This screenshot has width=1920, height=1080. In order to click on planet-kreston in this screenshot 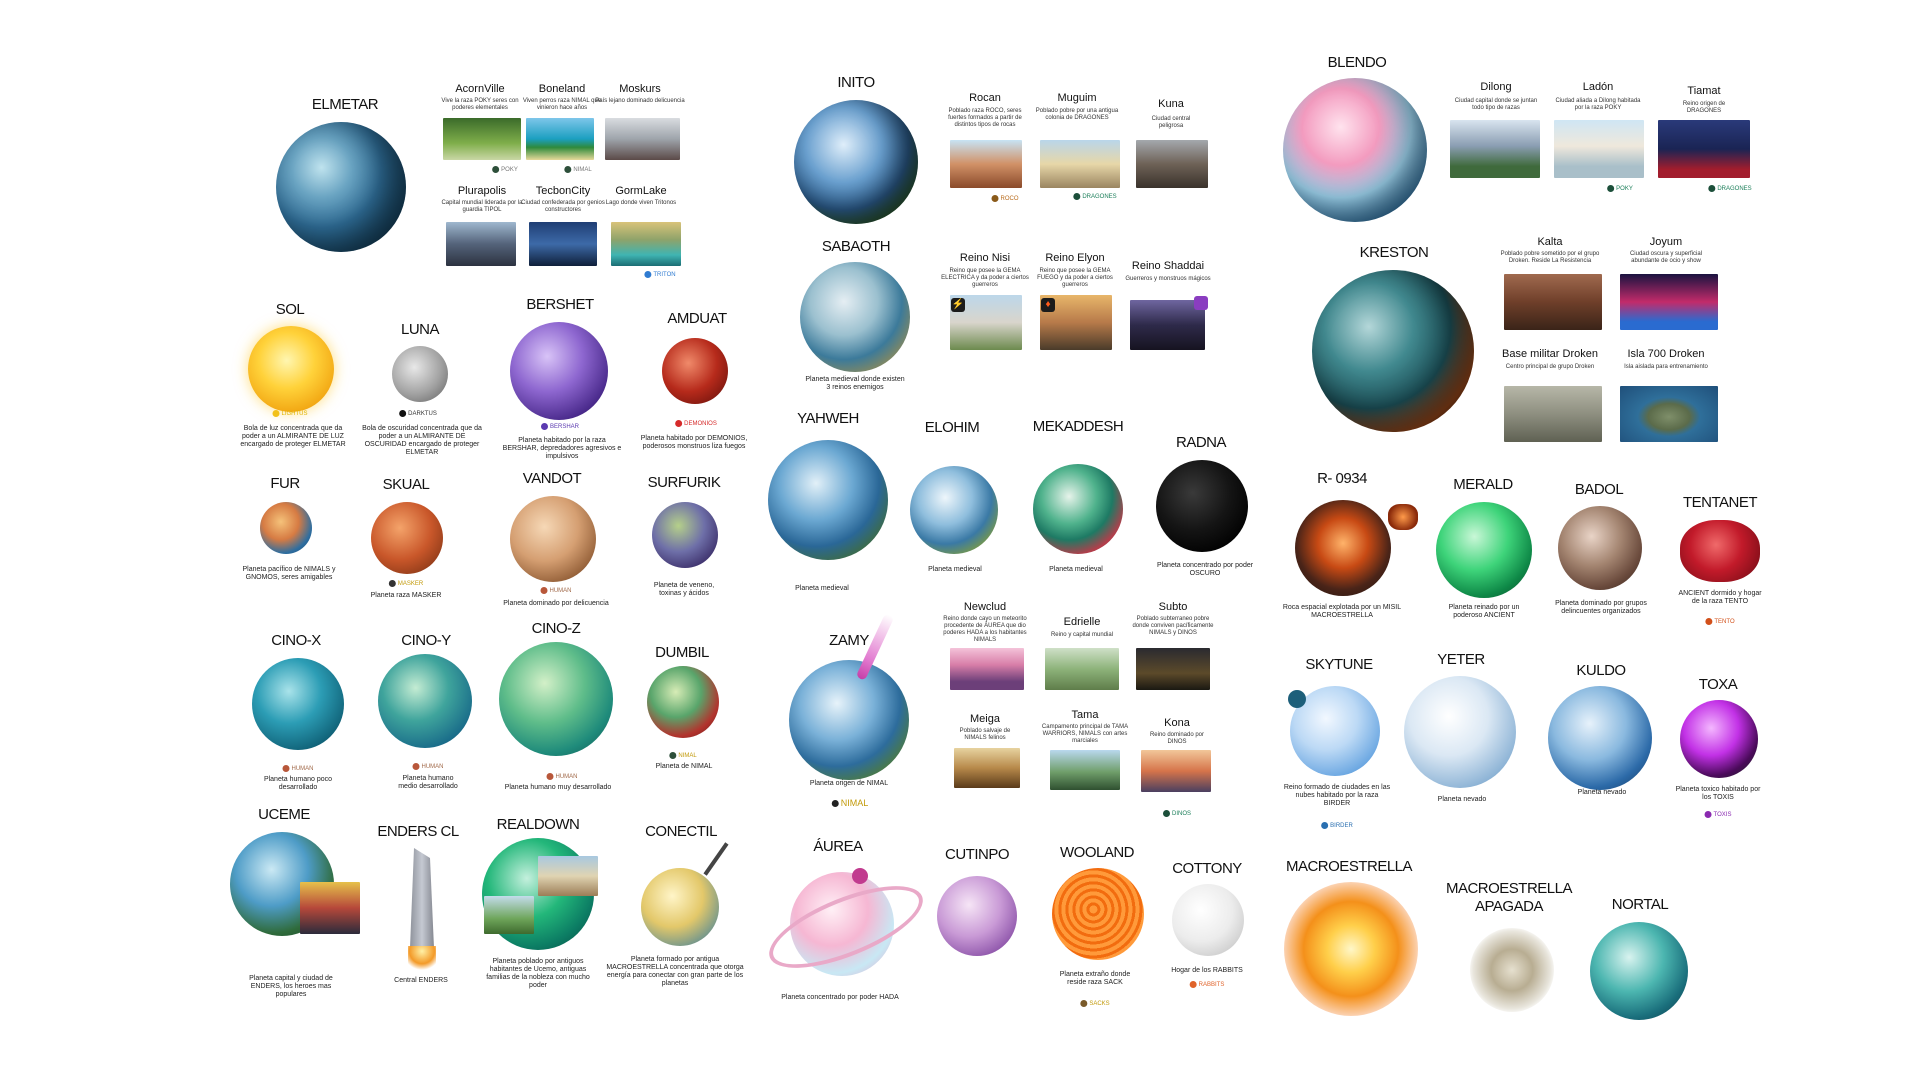, I will do `click(1393, 351)`.